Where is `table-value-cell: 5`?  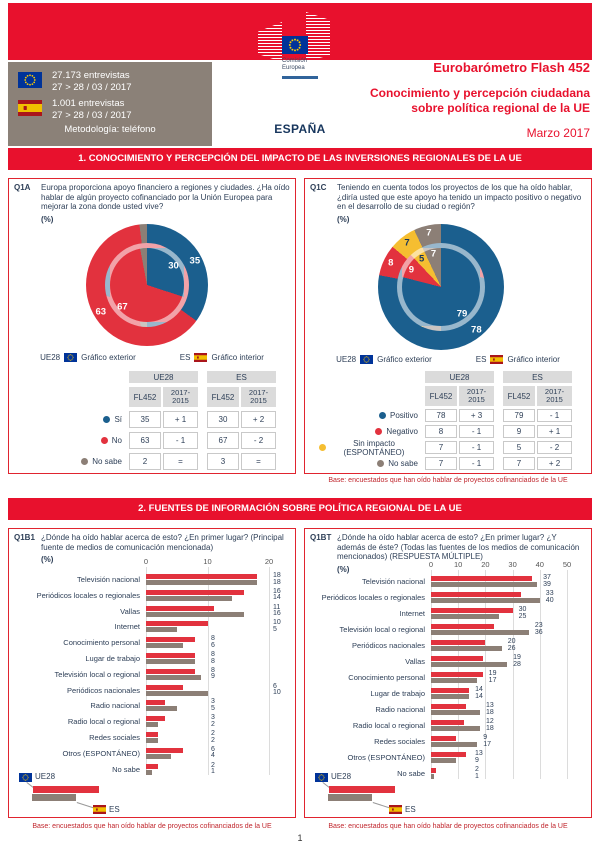 table-value-cell: 5 is located at coordinates (519, 447).